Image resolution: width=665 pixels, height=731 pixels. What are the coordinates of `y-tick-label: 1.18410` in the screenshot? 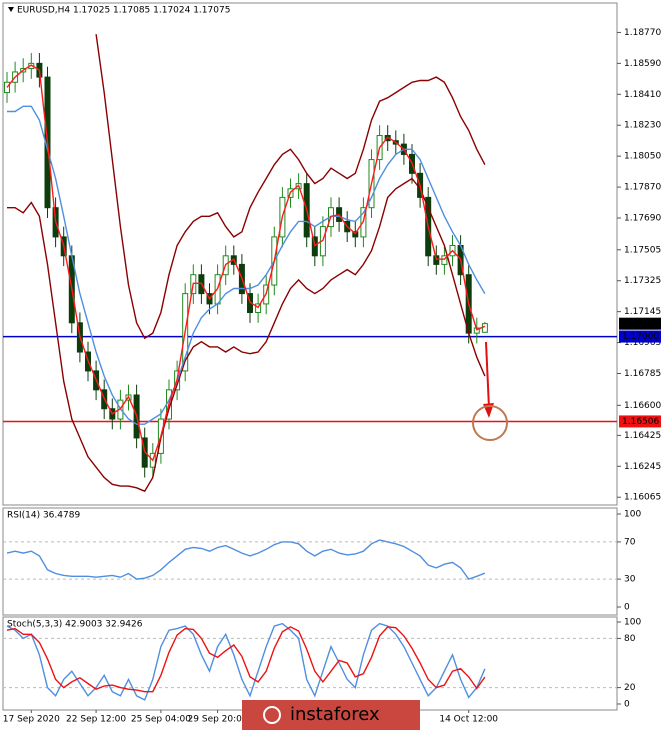 It's located at (642, 95).